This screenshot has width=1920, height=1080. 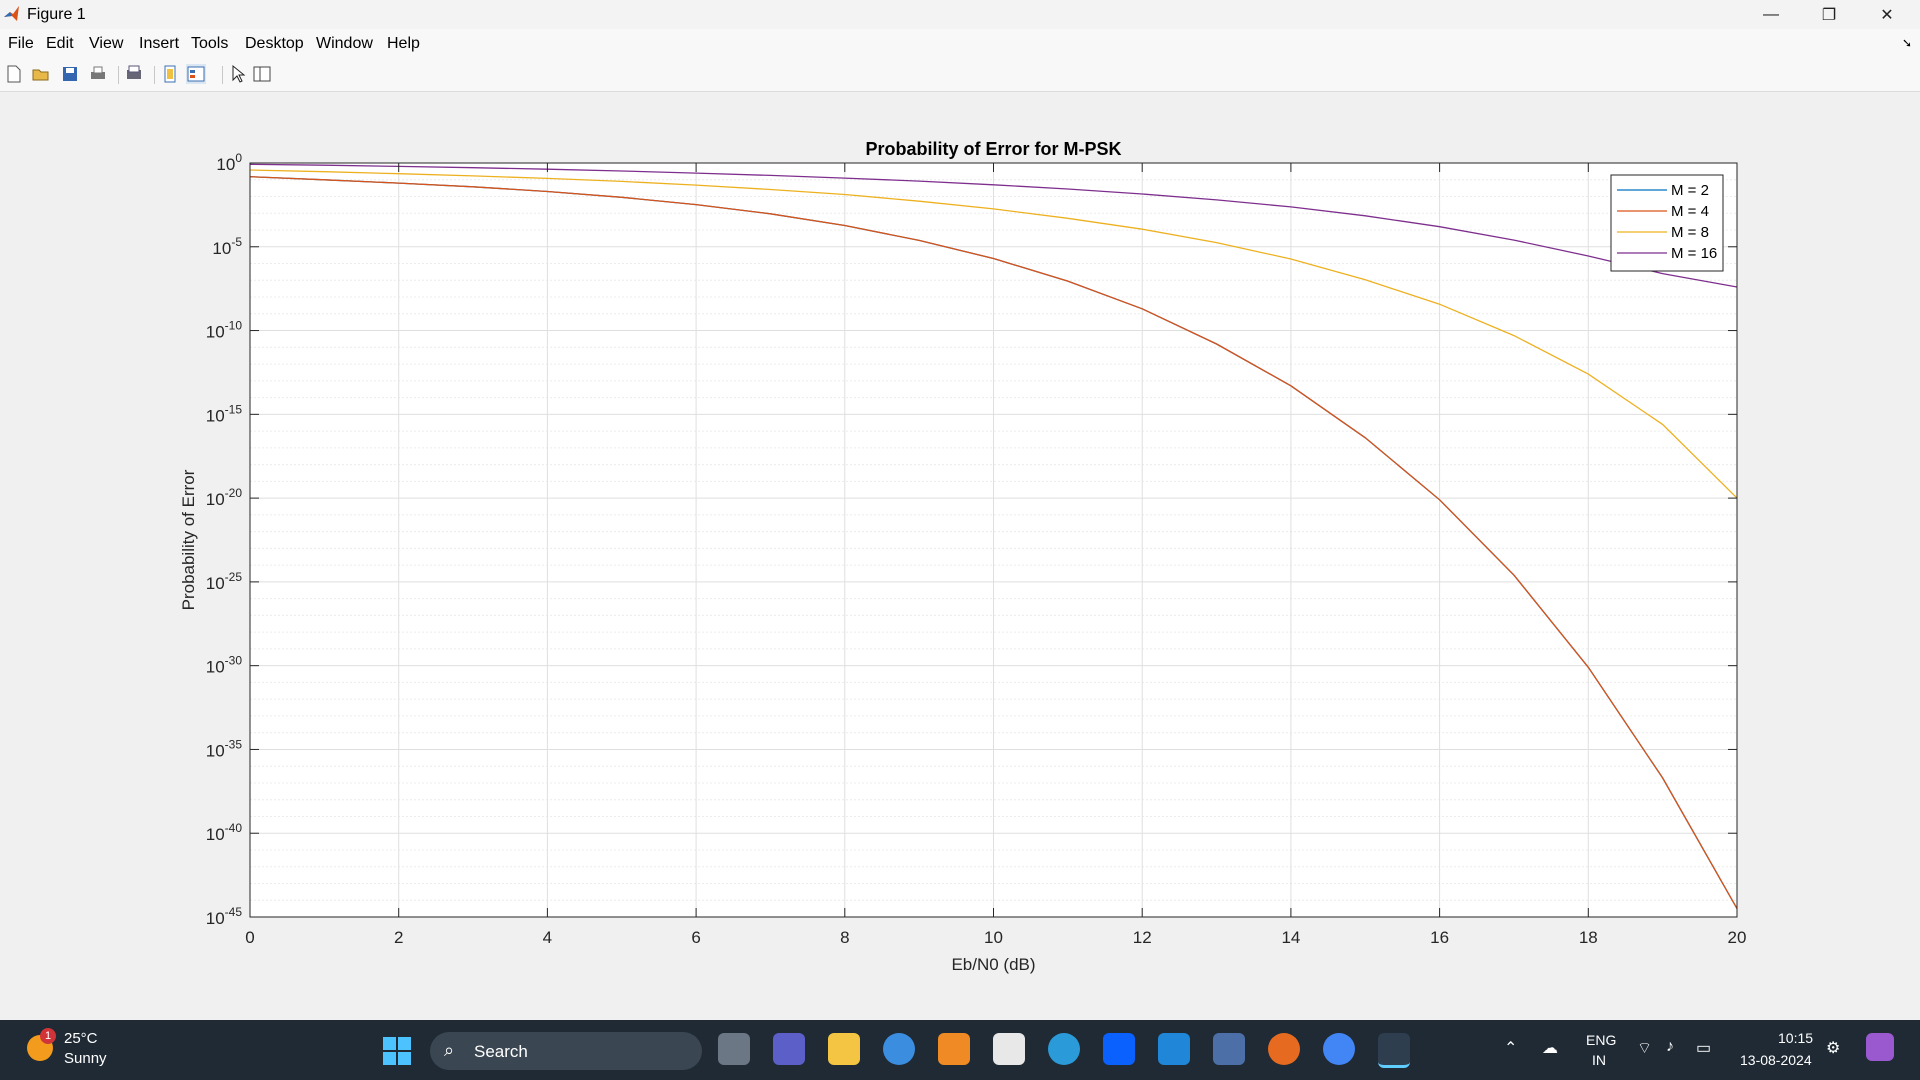 What do you see at coordinates (1142, 937) in the screenshot?
I see `x-tick-label: 12` at bounding box center [1142, 937].